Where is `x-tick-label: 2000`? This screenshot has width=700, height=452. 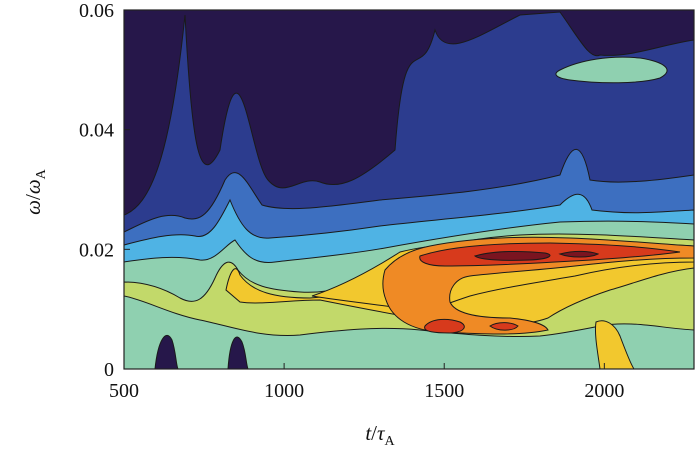 x-tick-label: 2000 is located at coordinates (604, 391).